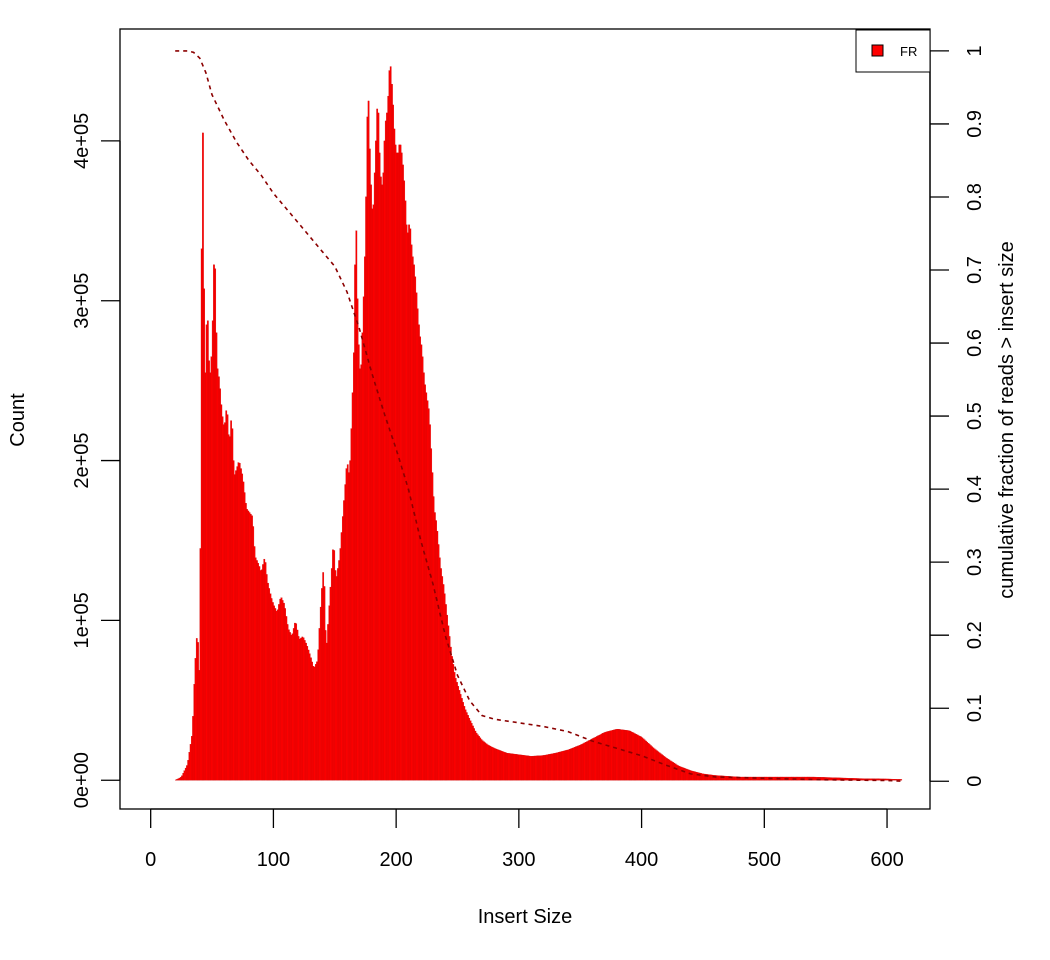  Describe the element at coordinates (518, 860) in the screenshot. I see `x-tick-label: 300` at that location.